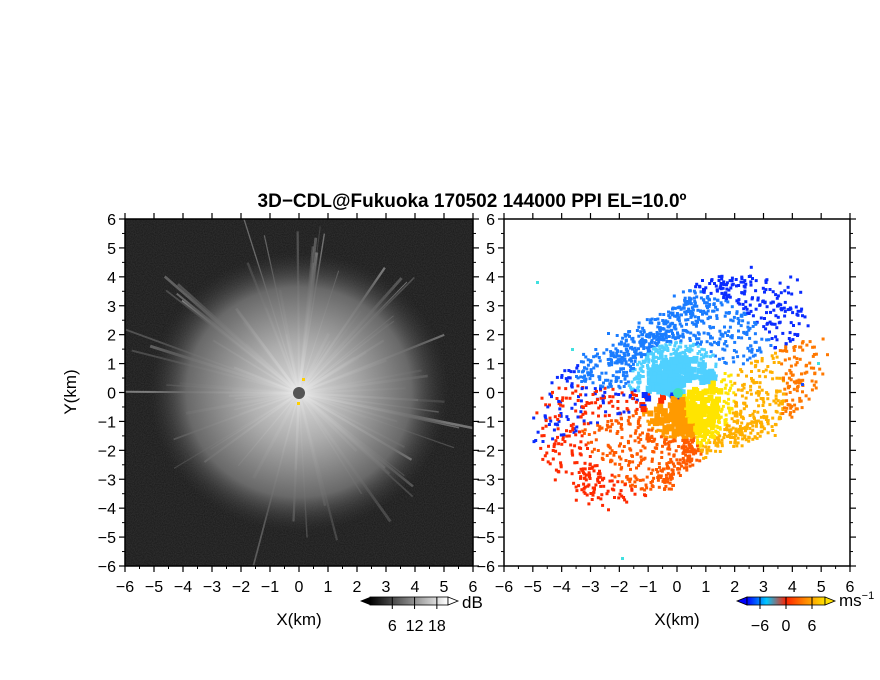 This screenshot has height=680, width=880. I want to click on velocity-colorbar-unit: ms−1, so click(856, 600).